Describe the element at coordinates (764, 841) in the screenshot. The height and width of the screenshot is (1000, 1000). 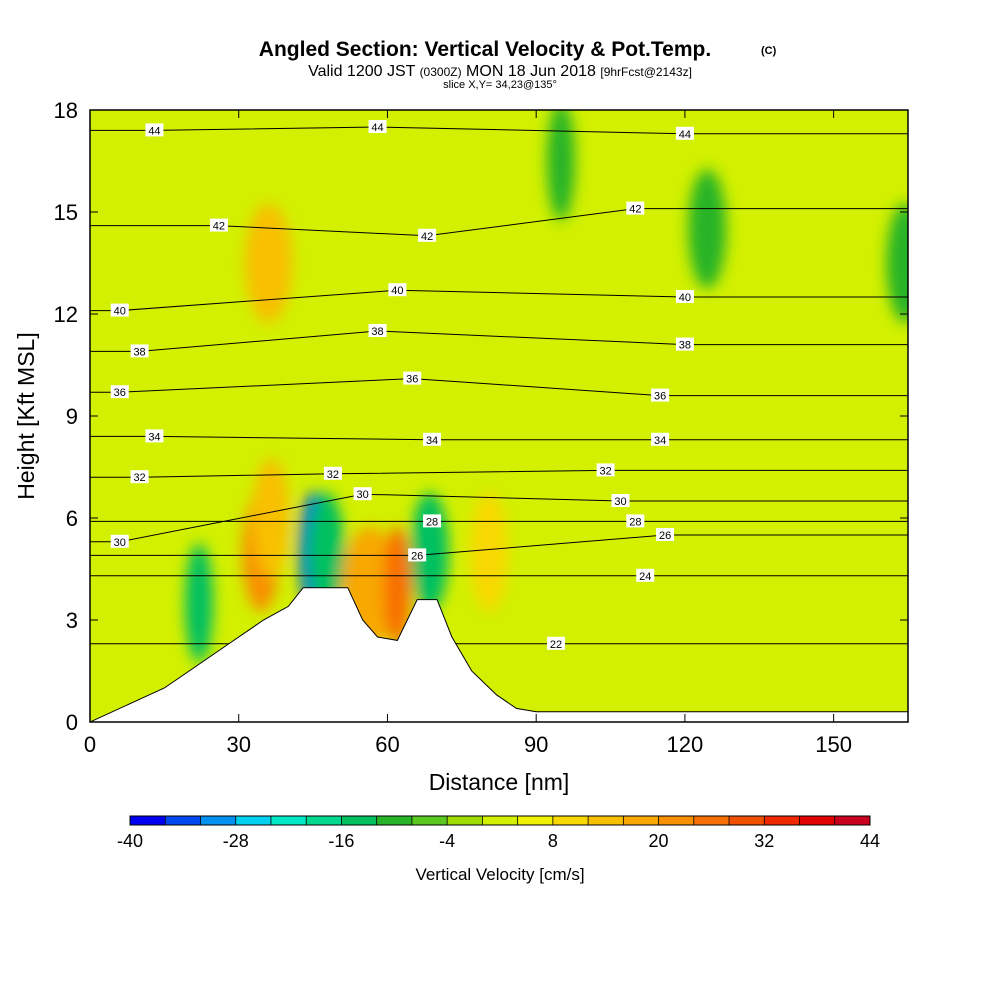
I see `colorbar-tick-label: 32` at that location.